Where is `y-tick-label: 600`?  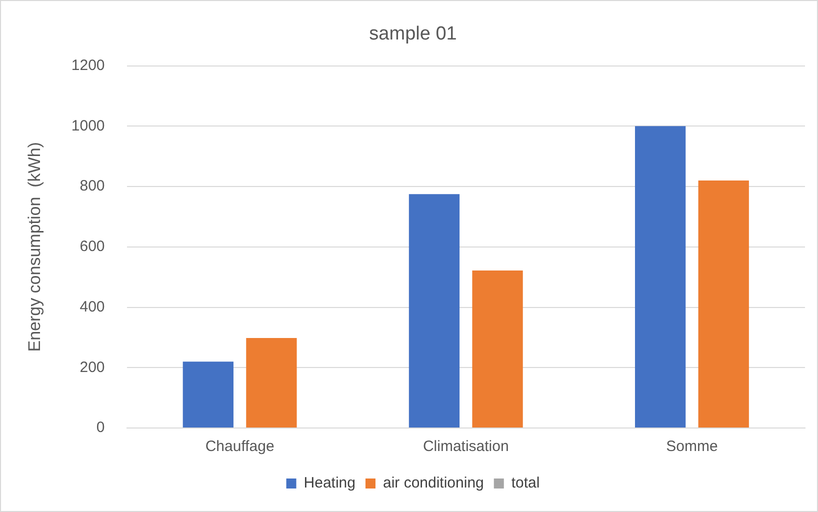
y-tick-label: 600 is located at coordinates (92, 247).